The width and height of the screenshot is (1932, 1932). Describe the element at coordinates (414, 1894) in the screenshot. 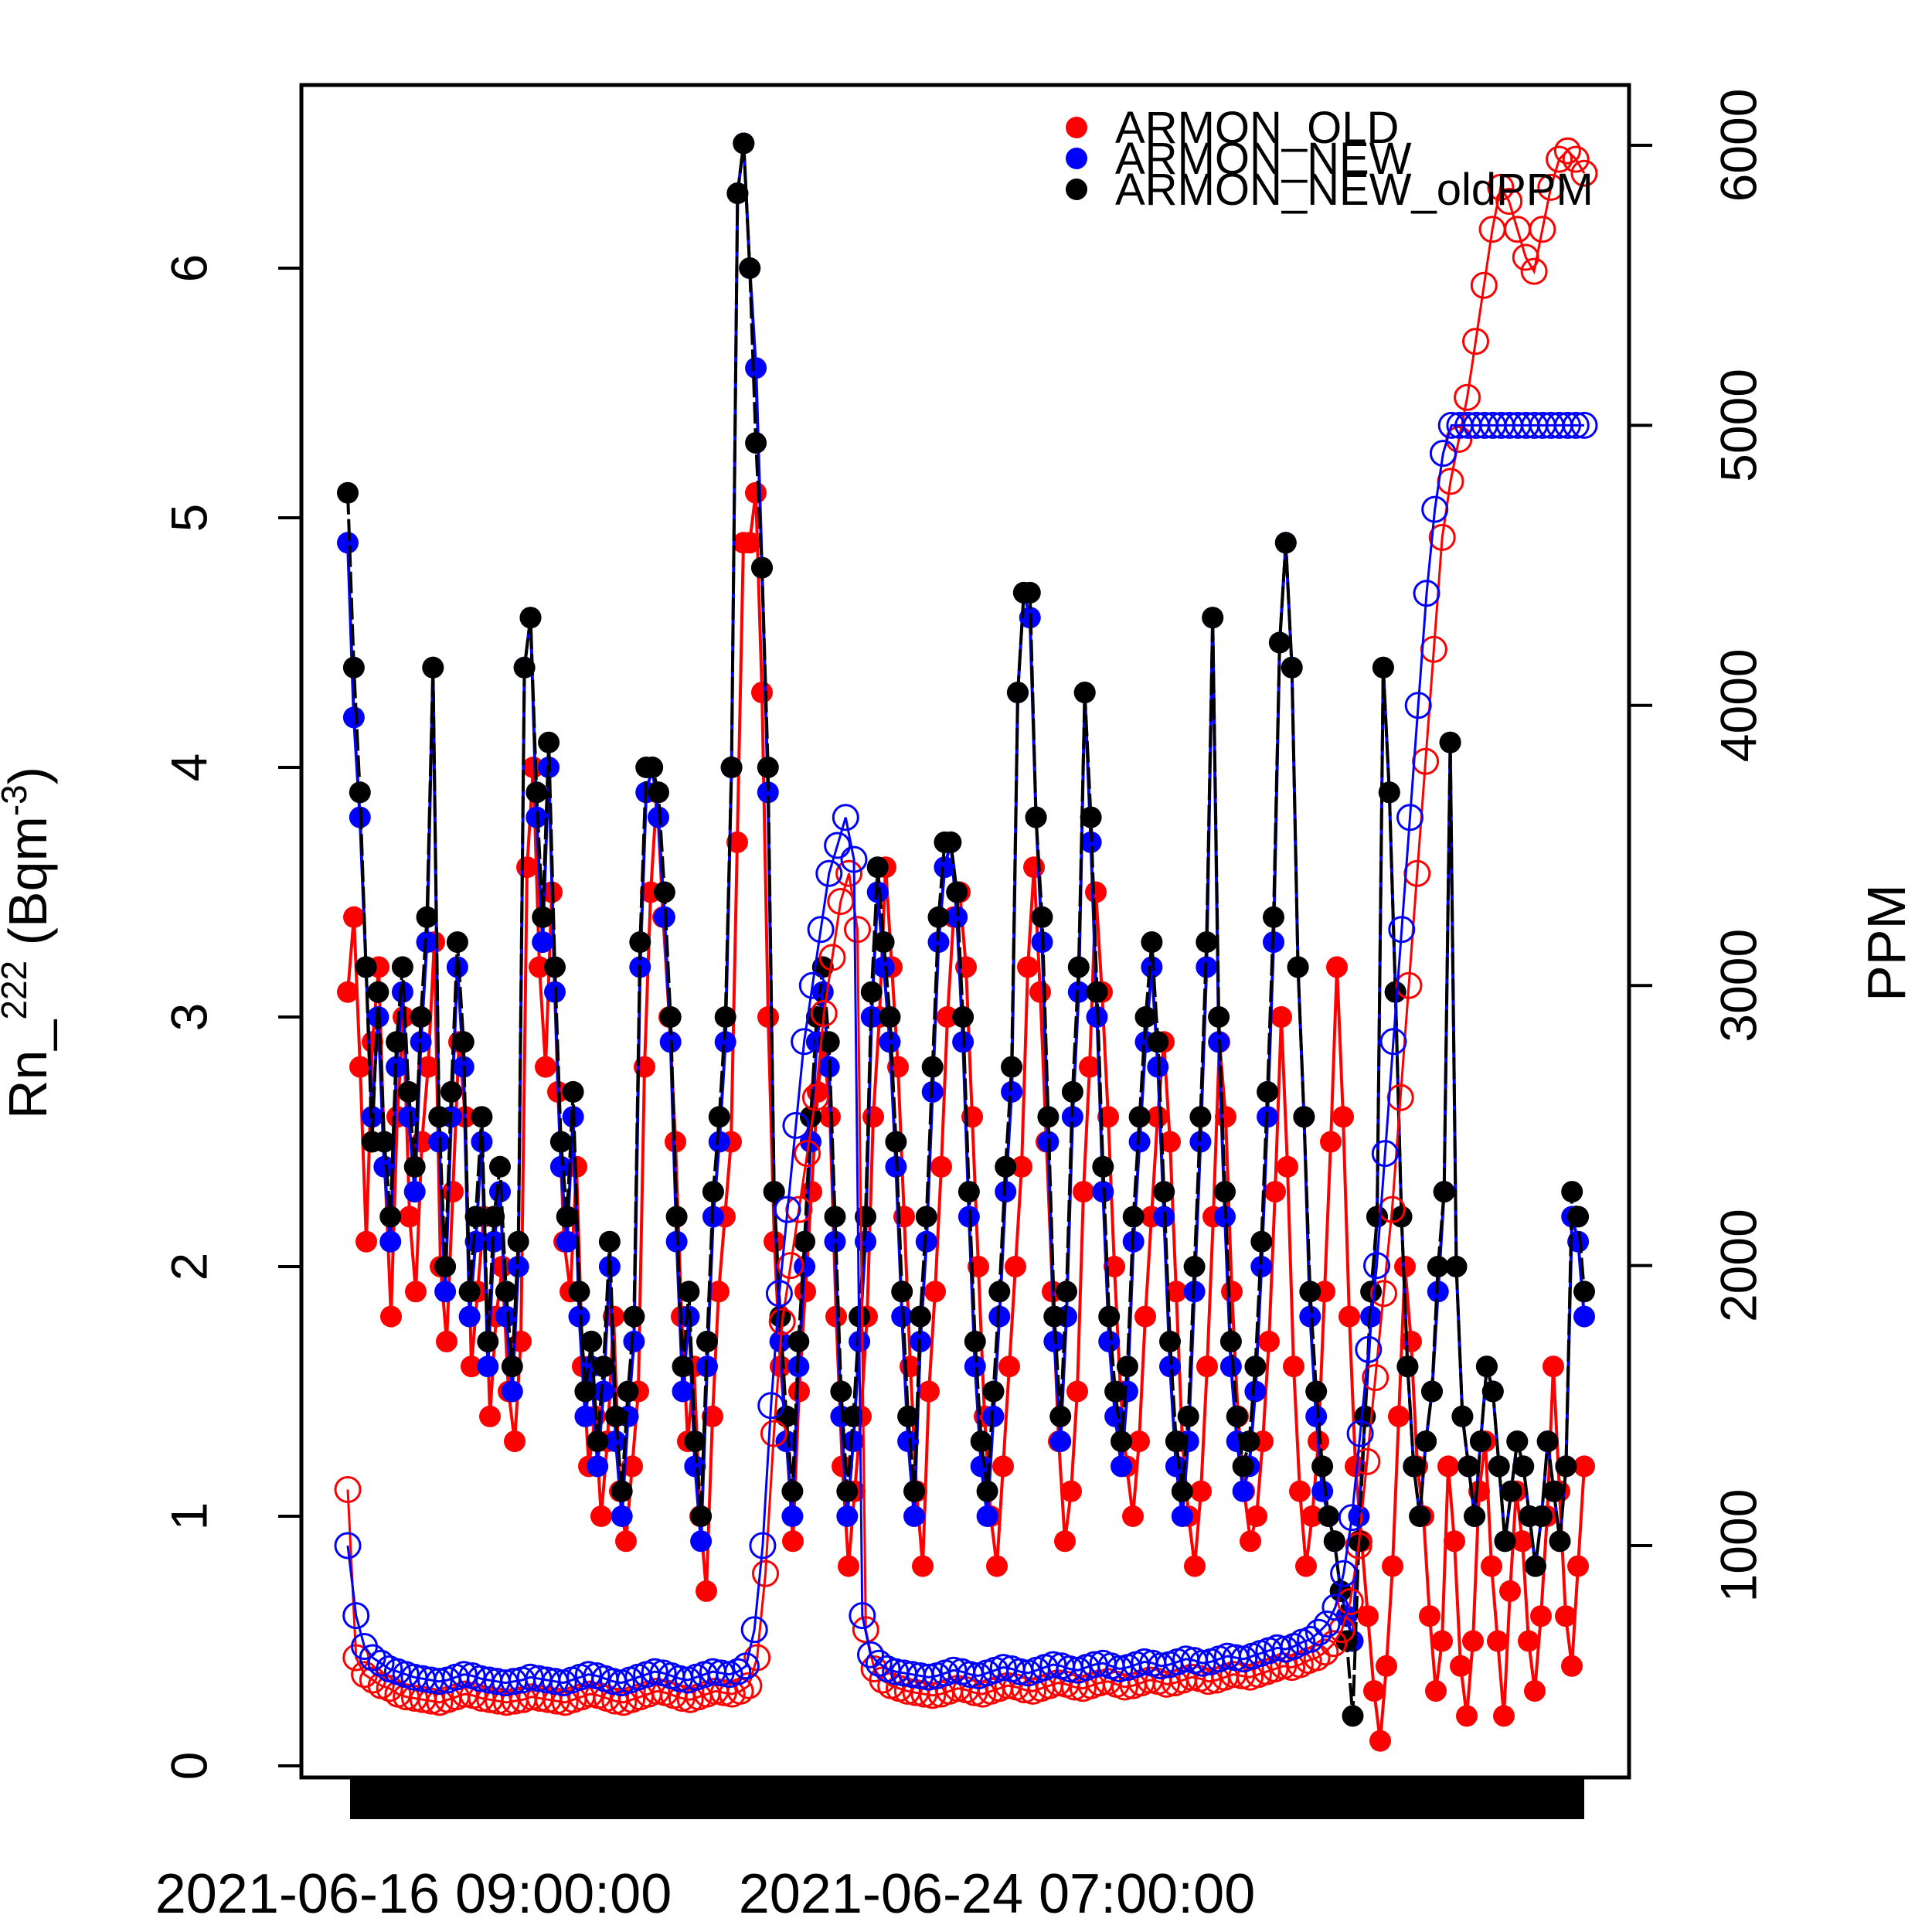

I see `x-tick-label: 2021-06-16 09:00:00` at that location.